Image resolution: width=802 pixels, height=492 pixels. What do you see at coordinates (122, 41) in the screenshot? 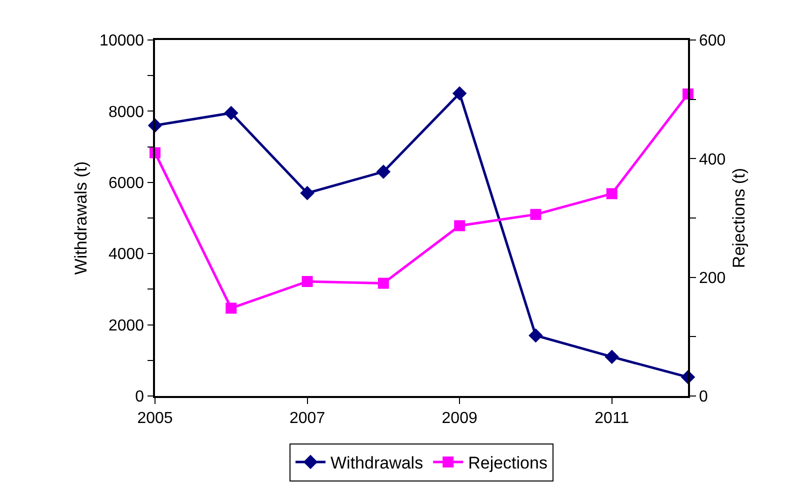
I see `y-tick-label: 10000` at bounding box center [122, 41].